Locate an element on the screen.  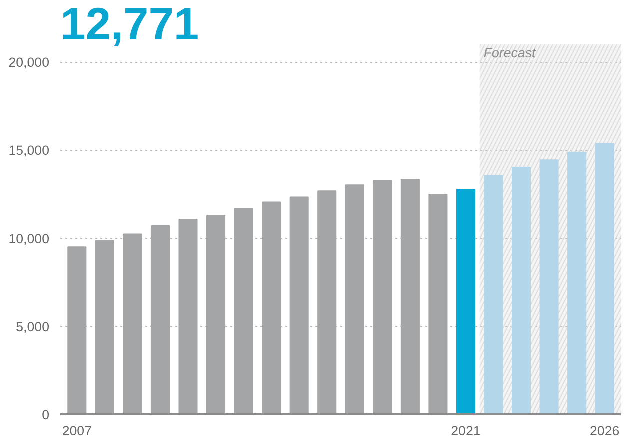
y-tick-label: 10,000 is located at coordinates (29, 238).